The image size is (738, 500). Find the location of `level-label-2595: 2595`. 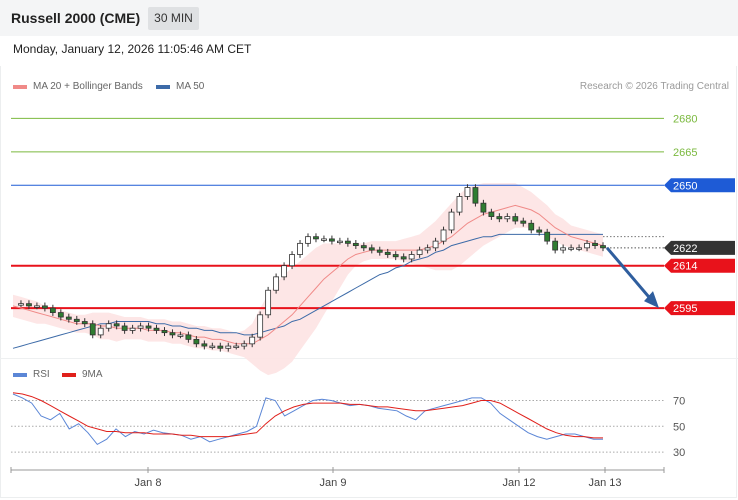

level-label-2595: 2595 is located at coordinates (685, 309).